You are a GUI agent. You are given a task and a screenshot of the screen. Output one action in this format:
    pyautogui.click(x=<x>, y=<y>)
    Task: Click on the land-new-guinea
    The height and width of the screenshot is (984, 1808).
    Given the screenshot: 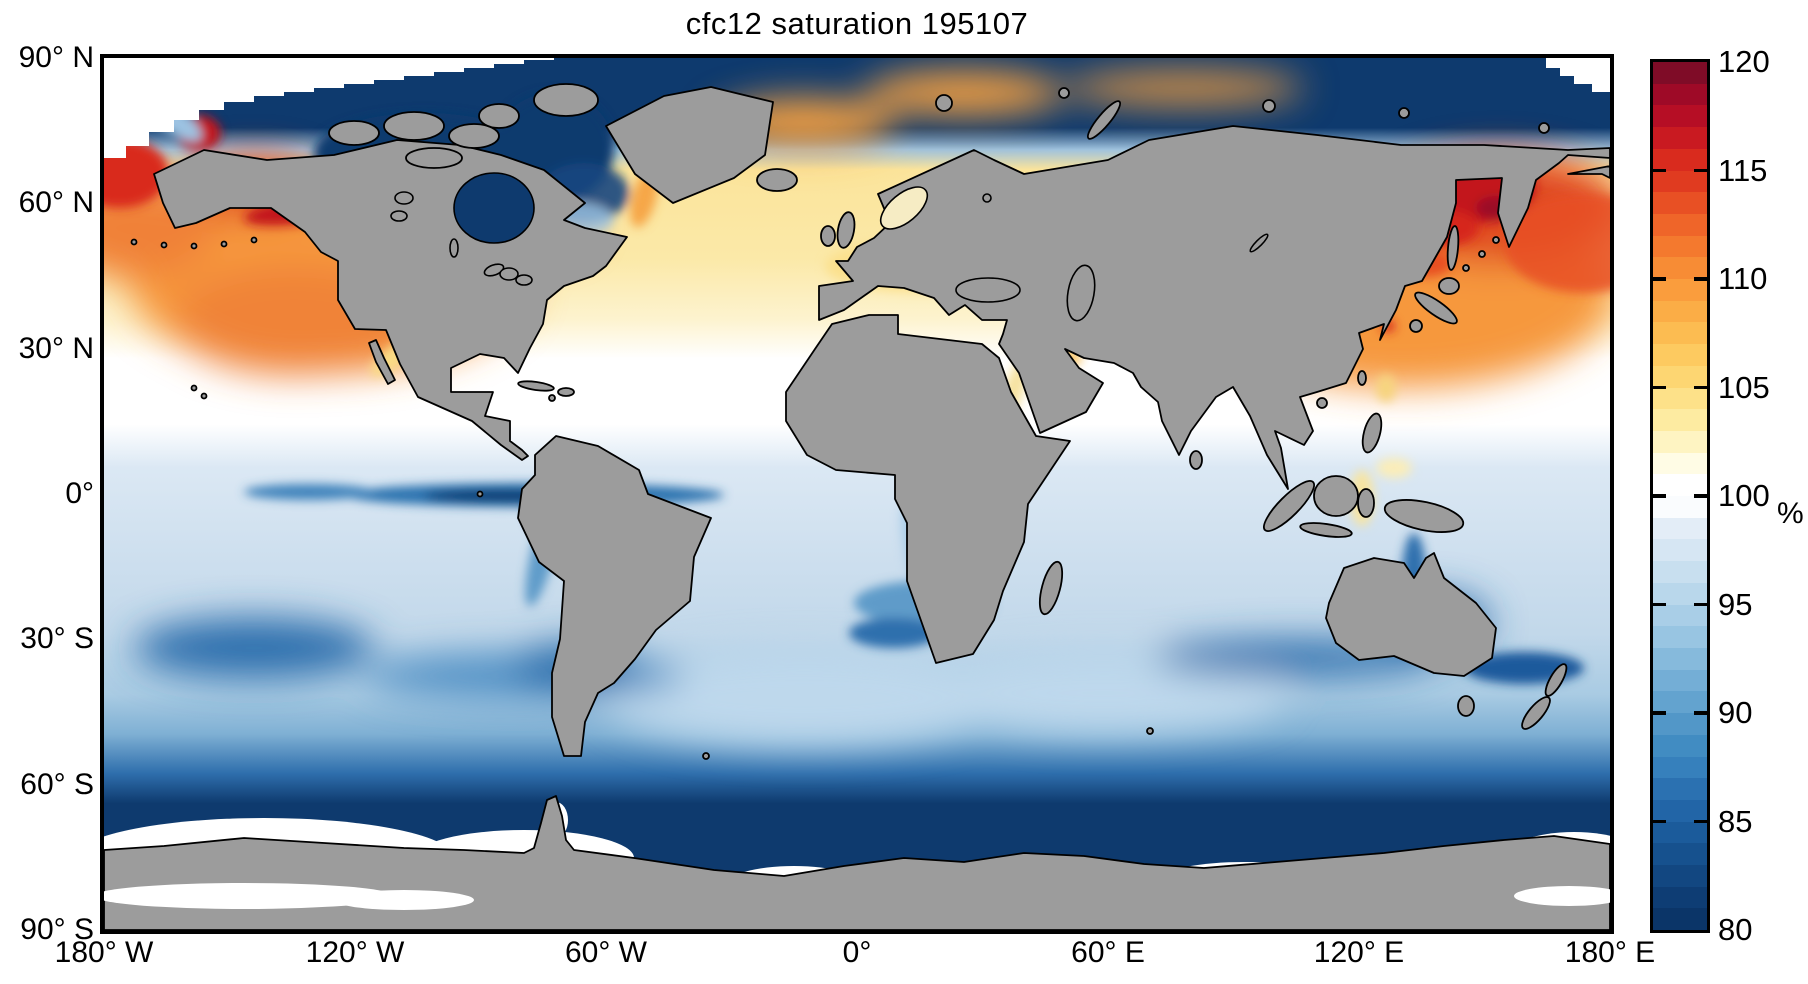 What is the action you would take?
    pyautogui.click(x=1424, y=516)
    